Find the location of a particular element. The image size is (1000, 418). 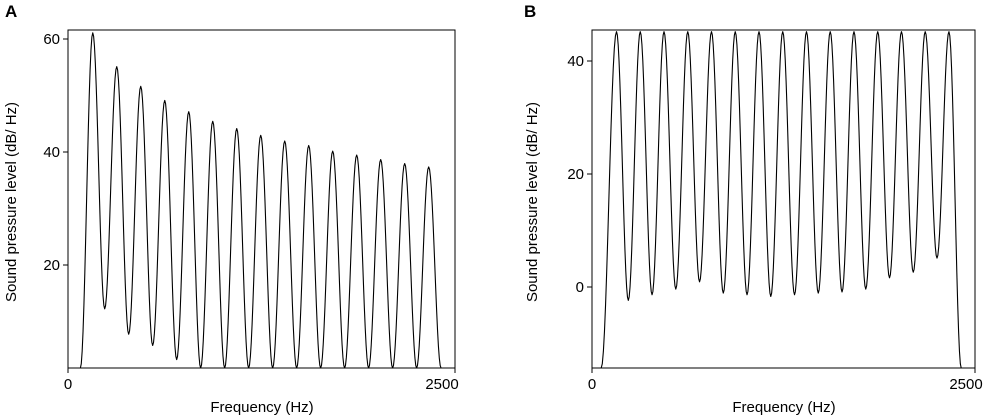

x-tick-label-2500-a: 2500 is located at coordinates (441, 384).